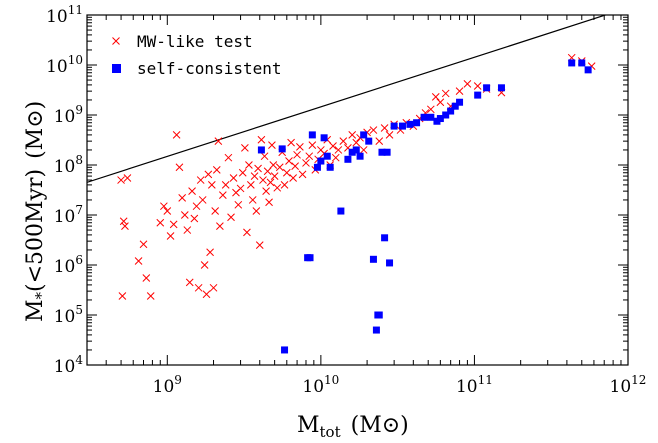 This screenshot has width=658, height=443. Describe the element at coordinates (116, 68) in the screenshot. I see `legend-square-marker` at that location.